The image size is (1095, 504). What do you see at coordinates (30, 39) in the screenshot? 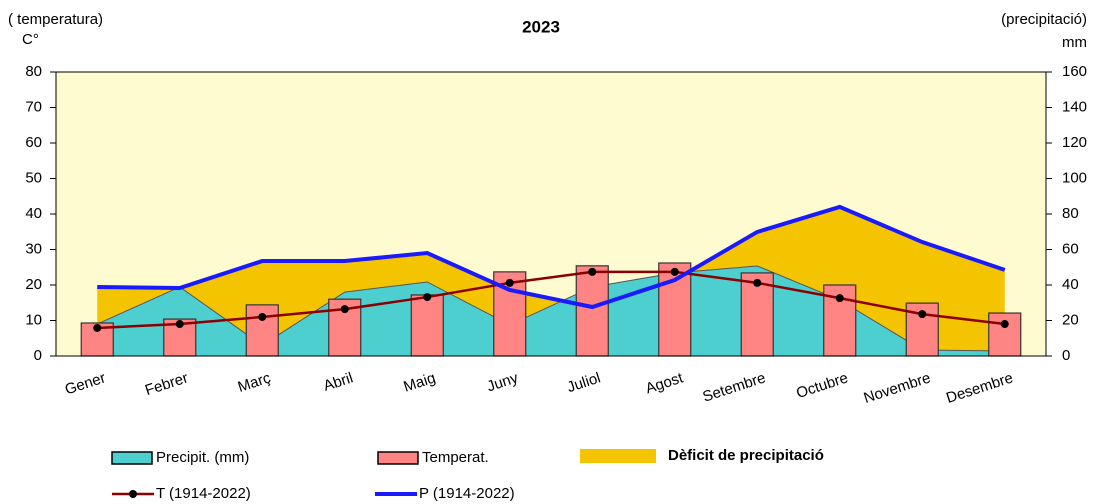
I see `y-axis-label: C°` at bounding box center [30, 39].